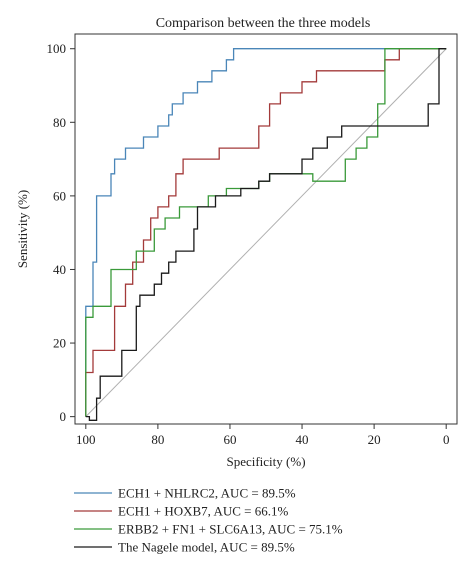  I want to click on legend-label-1: ECH1 + NHLRC2, AUC = 89.5%, so click(207, 493).